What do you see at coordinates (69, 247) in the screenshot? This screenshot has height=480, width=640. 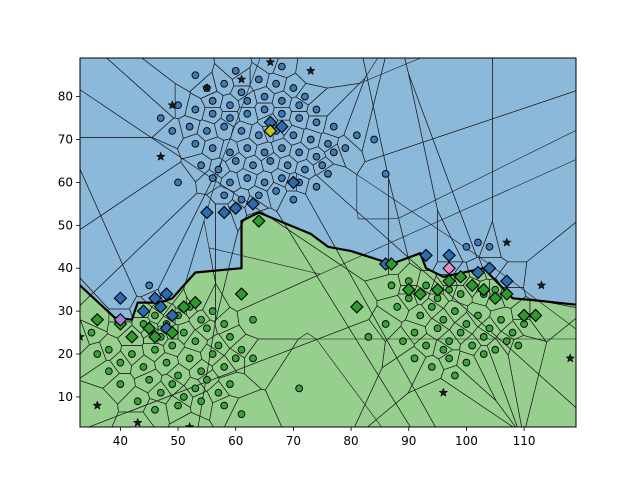 I see `y-axis: 10 20 30 40 50 60 70 80` at bounding box center [69, 247].